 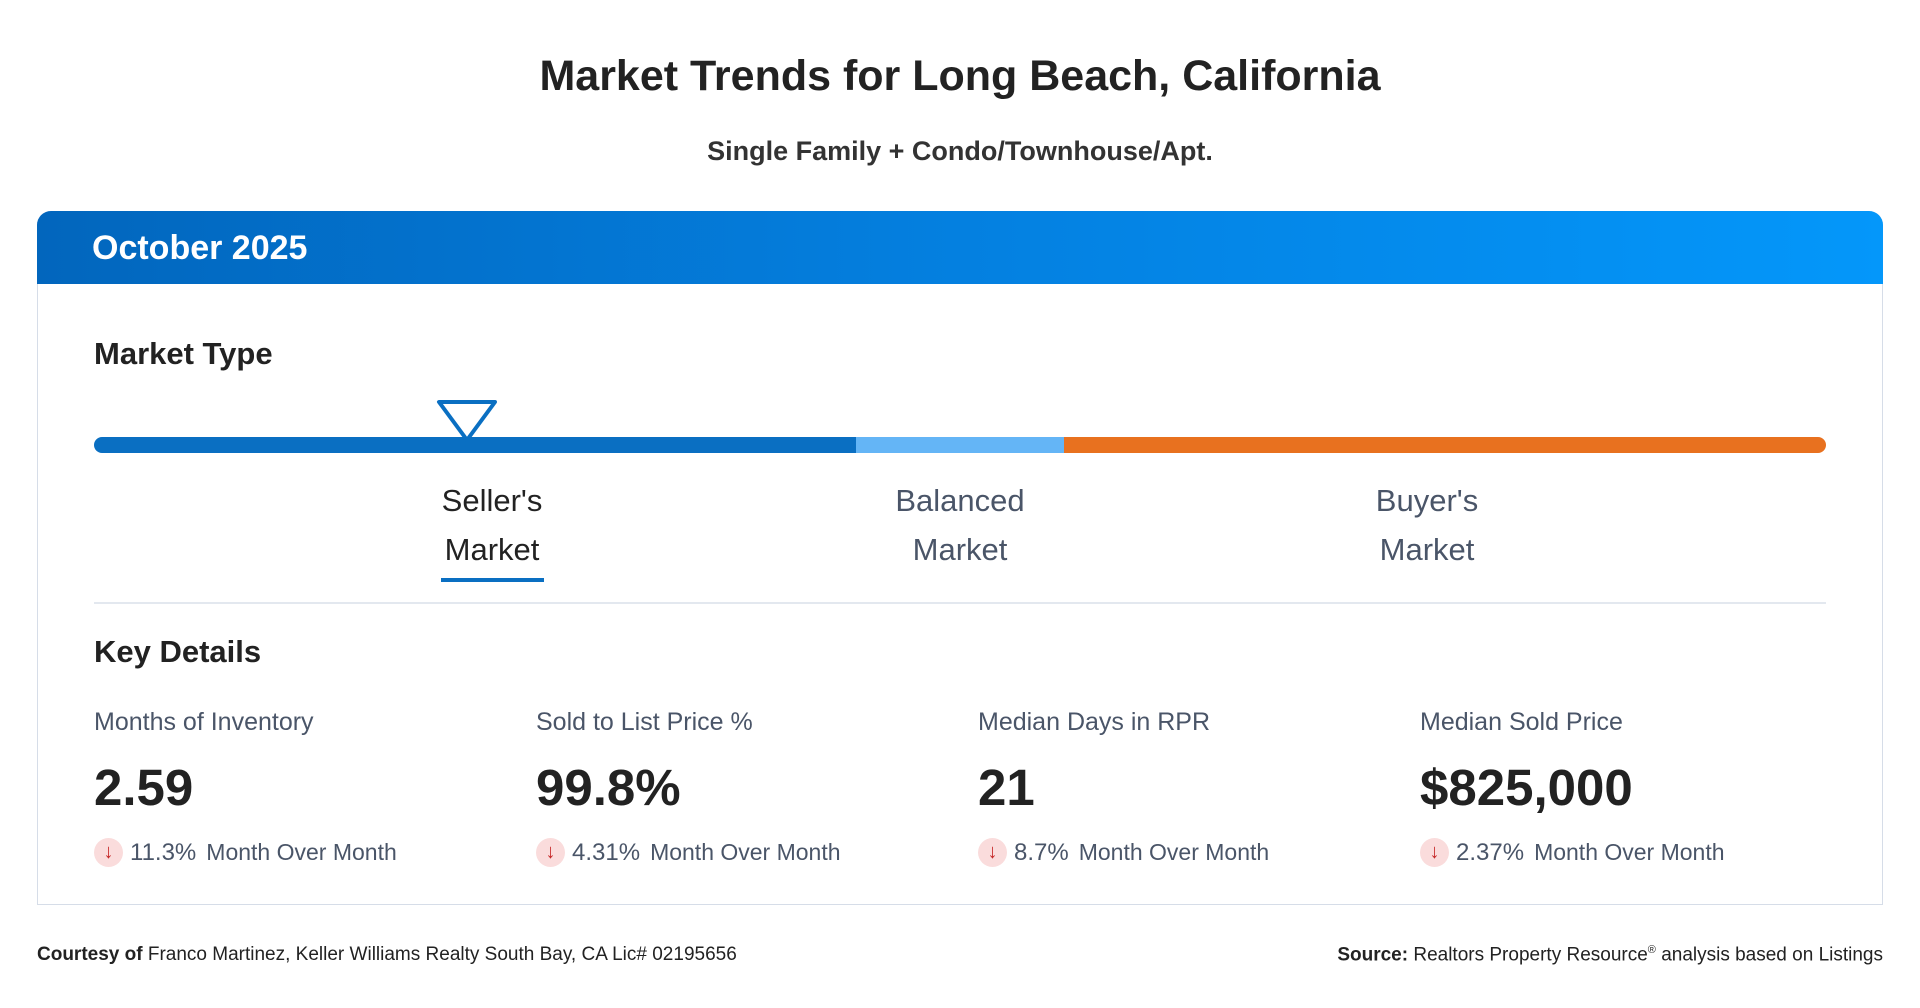 I want to click on metric-label: Median Days in RPR, so click(x=1094, y=722).